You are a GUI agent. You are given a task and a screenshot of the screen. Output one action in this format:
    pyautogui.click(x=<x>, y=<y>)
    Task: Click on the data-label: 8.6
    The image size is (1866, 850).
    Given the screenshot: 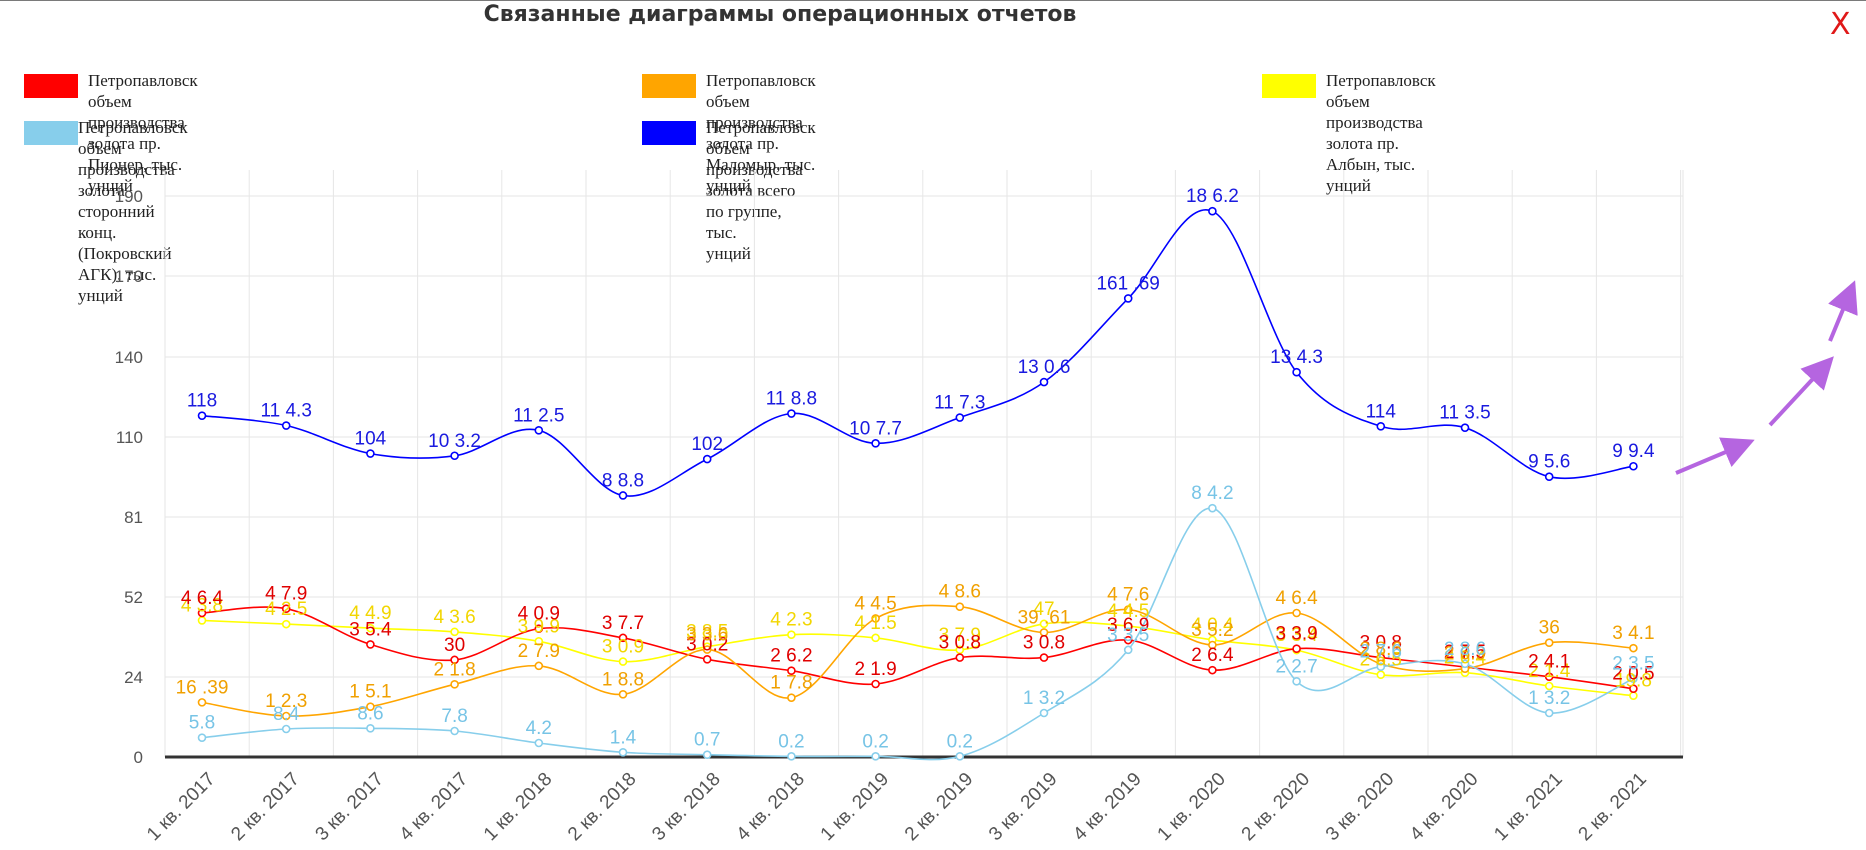 What is the action you would take?
    pyautogui.click(x=370, y=713)
    